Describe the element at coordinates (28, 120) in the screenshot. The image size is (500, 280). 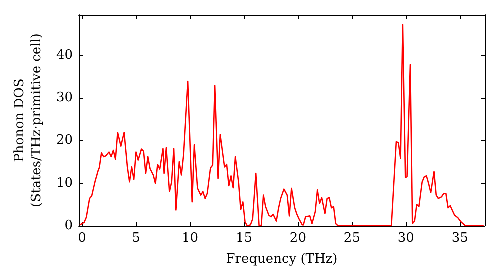
I see `y-axis-title: Phonon DOS (States/THz·primitive cell)` at that location.